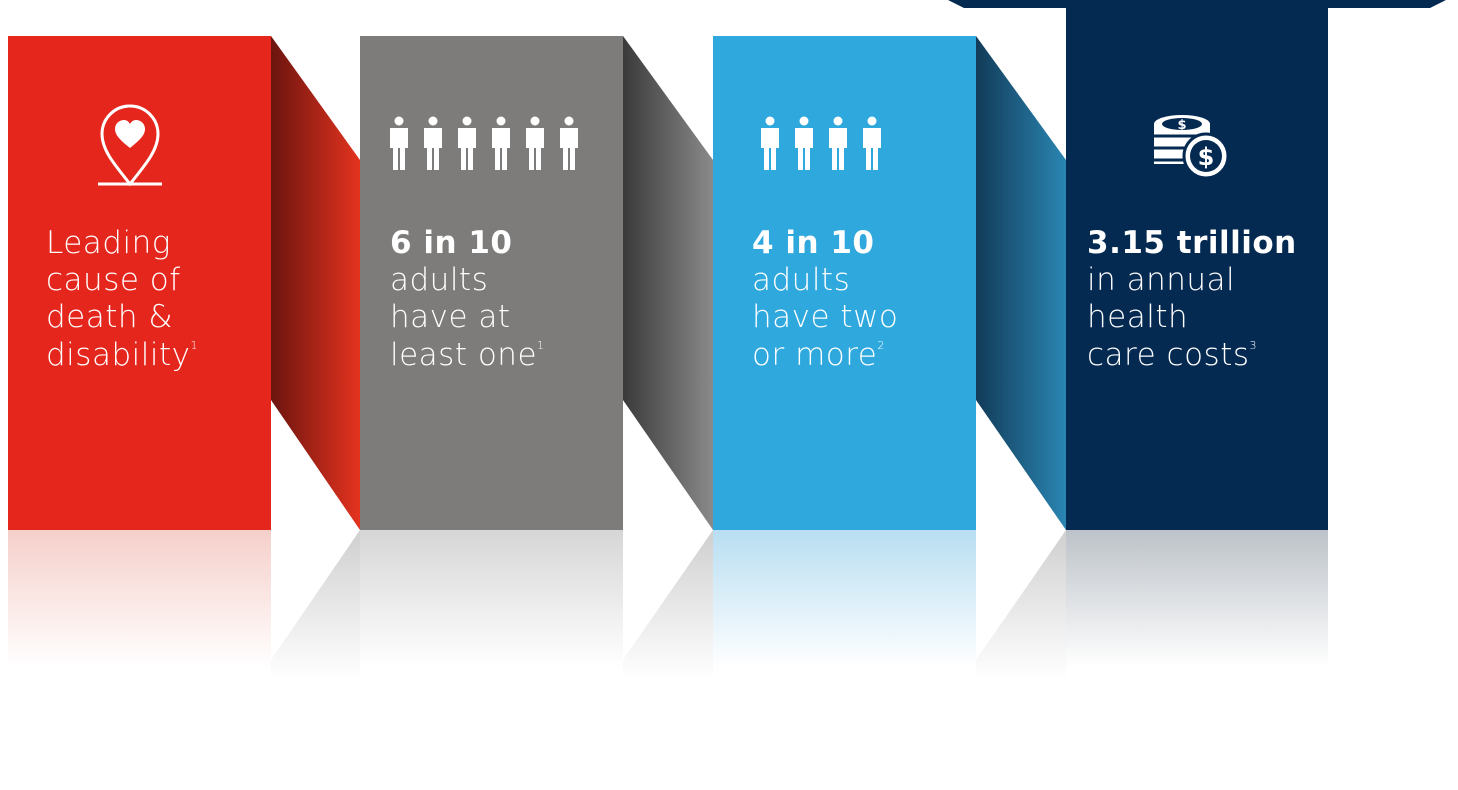 The image size is (1458, 790). I want to click on panel-line: disability, so click(118, 354).